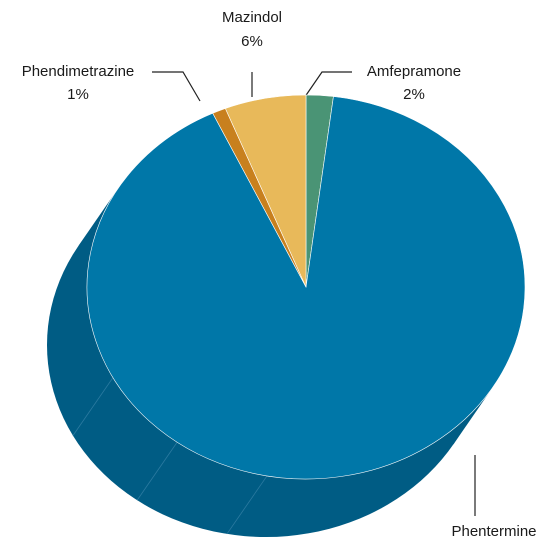 This screenshot has width=552, height=545. Describe the element at coordinates (493, 531) in the screenshot. I see `slice-label: Phentermine` at that location.